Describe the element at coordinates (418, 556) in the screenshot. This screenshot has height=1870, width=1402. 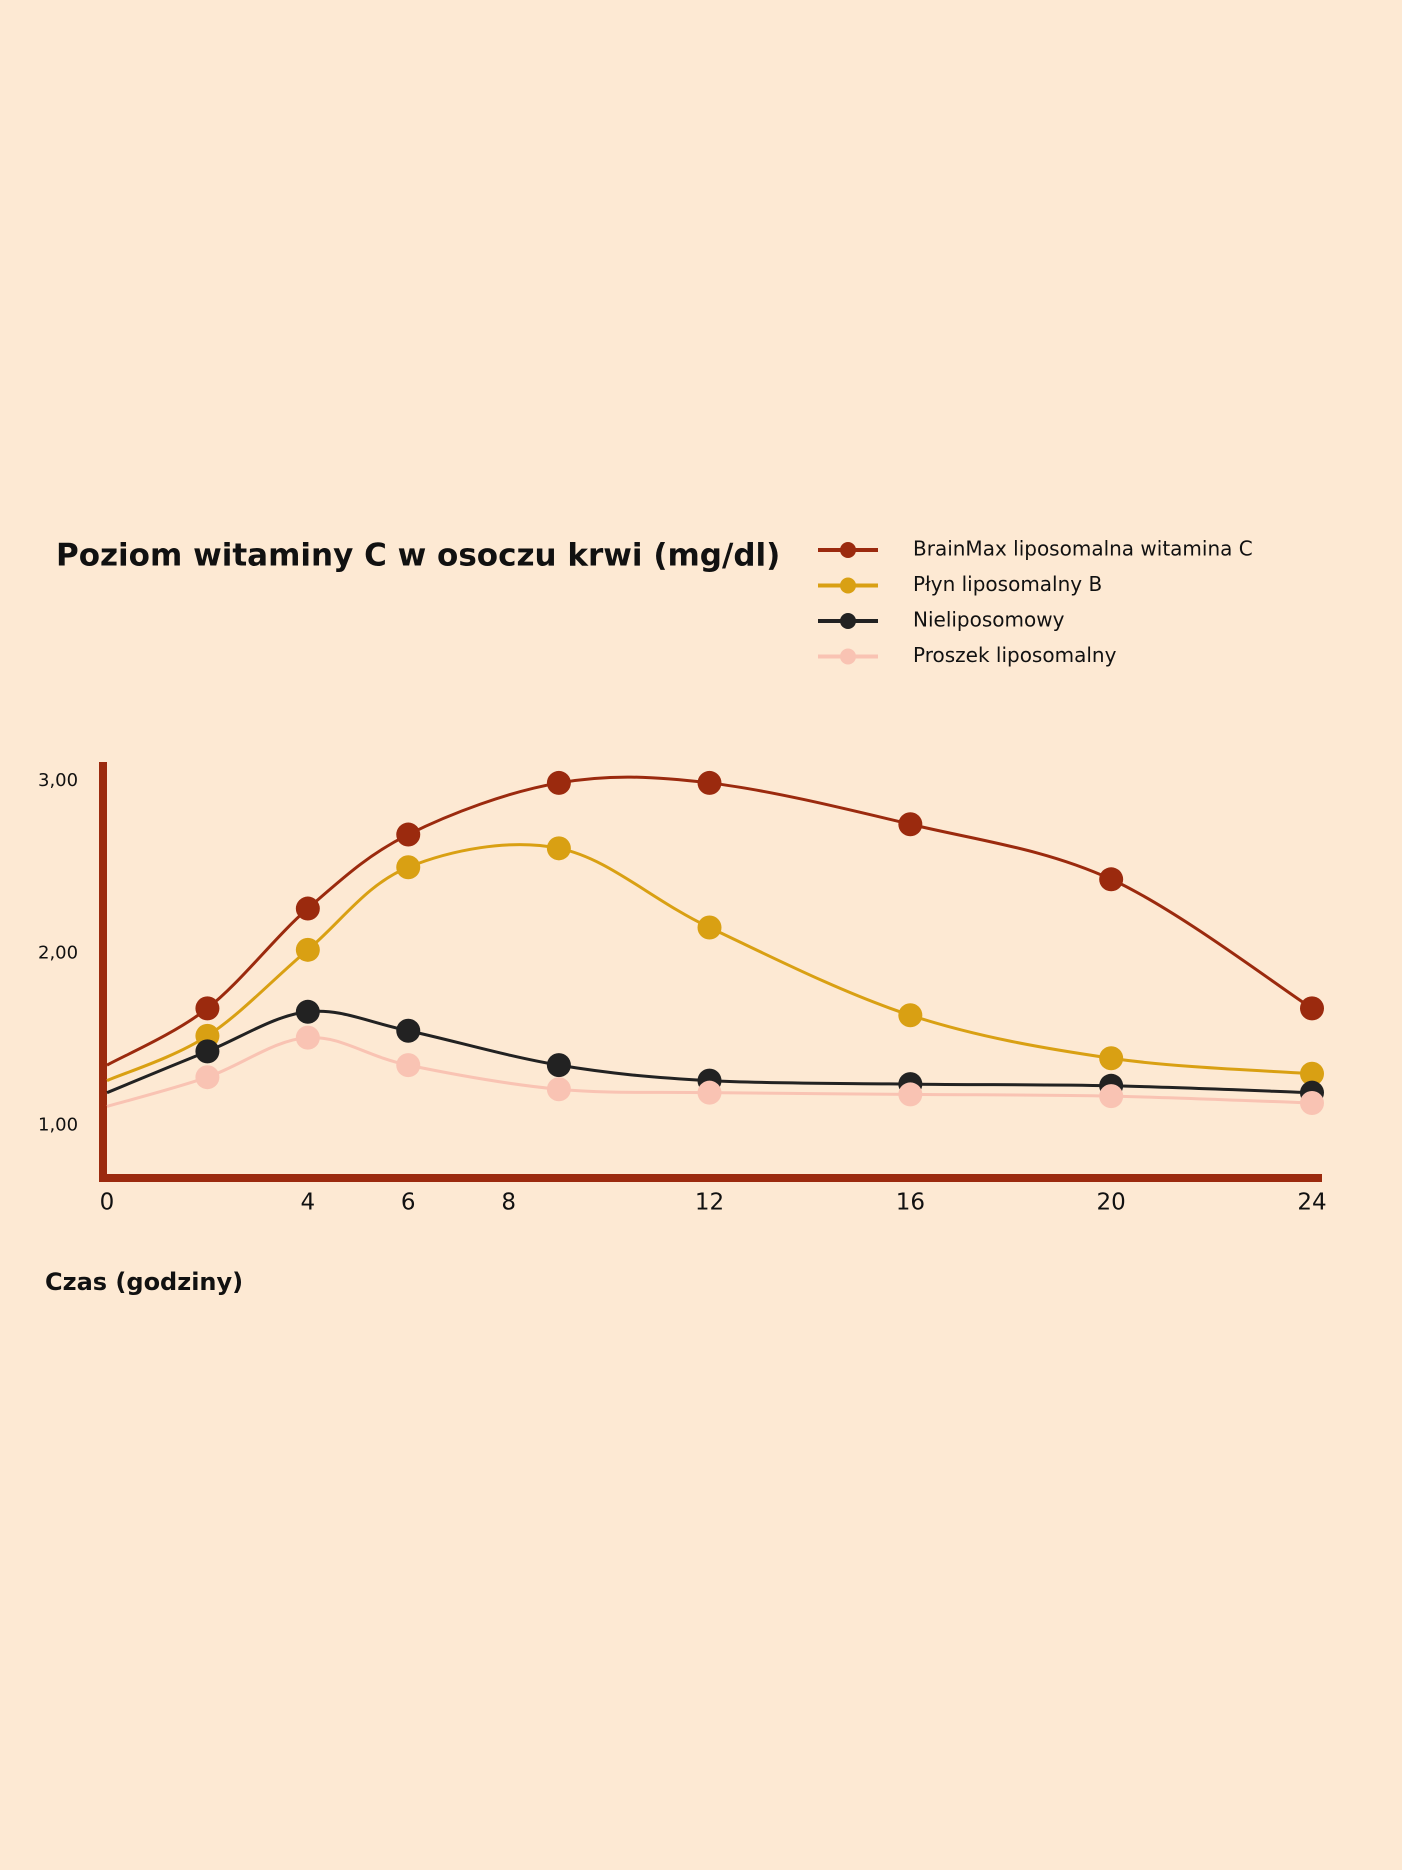
I see `chart-title: Poziom witaminy C w osoczu krwi (mg/dl)` at that location.